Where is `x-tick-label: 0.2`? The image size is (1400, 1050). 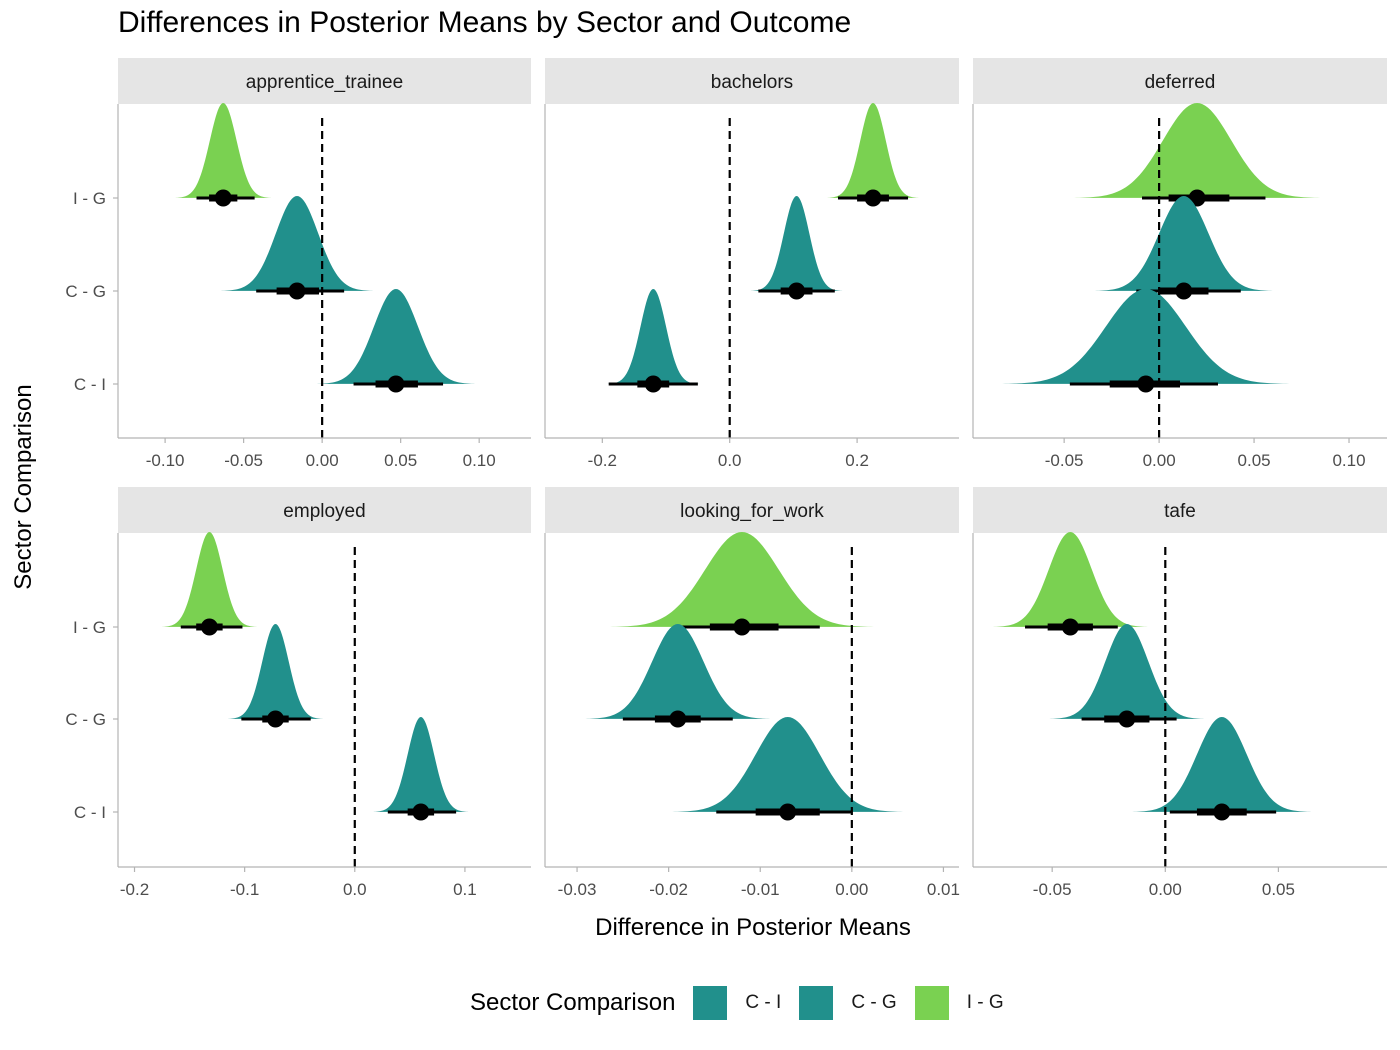 x-tick-label: 0.2 is located at coordinates (857, 460).